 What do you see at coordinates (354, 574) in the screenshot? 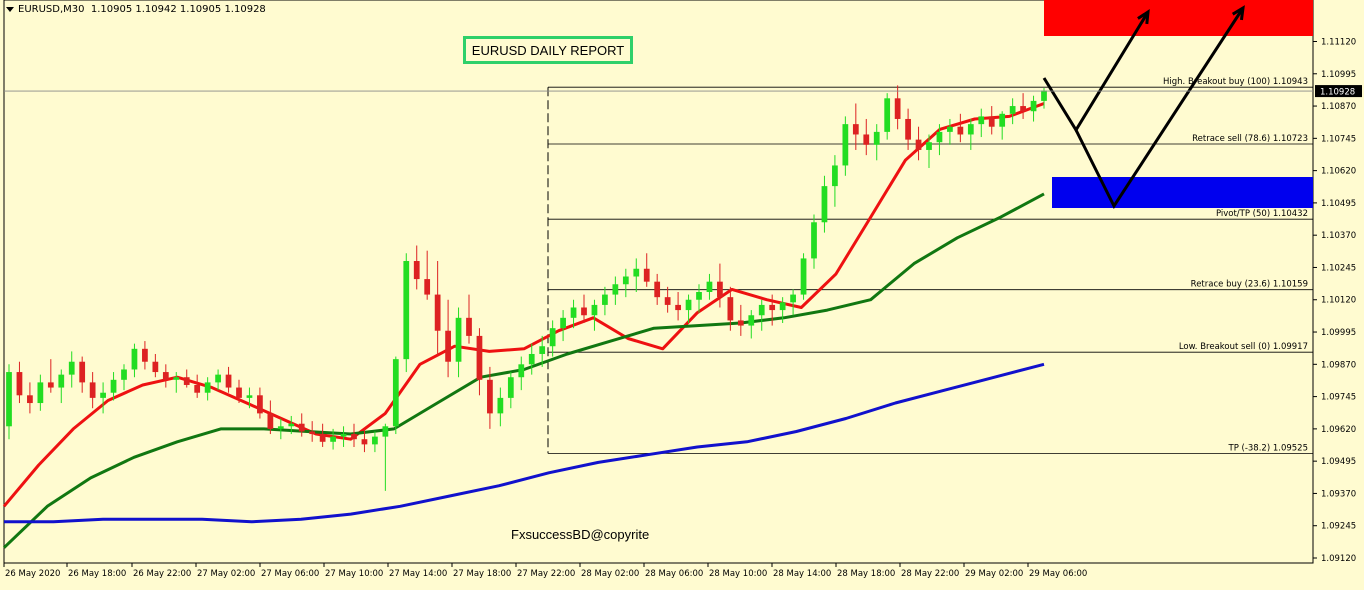
I see `x-tick-label: 27 May 10:00` at bounding box center [354, 574].